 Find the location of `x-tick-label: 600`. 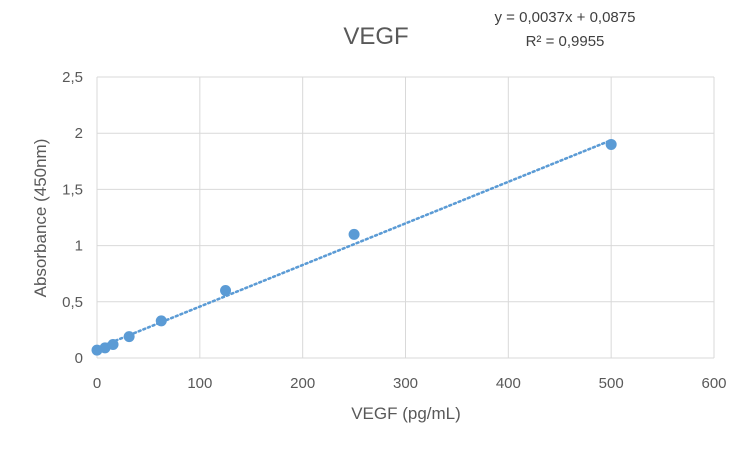

x-tick-label: 600 is located at coordinates (713, 383).